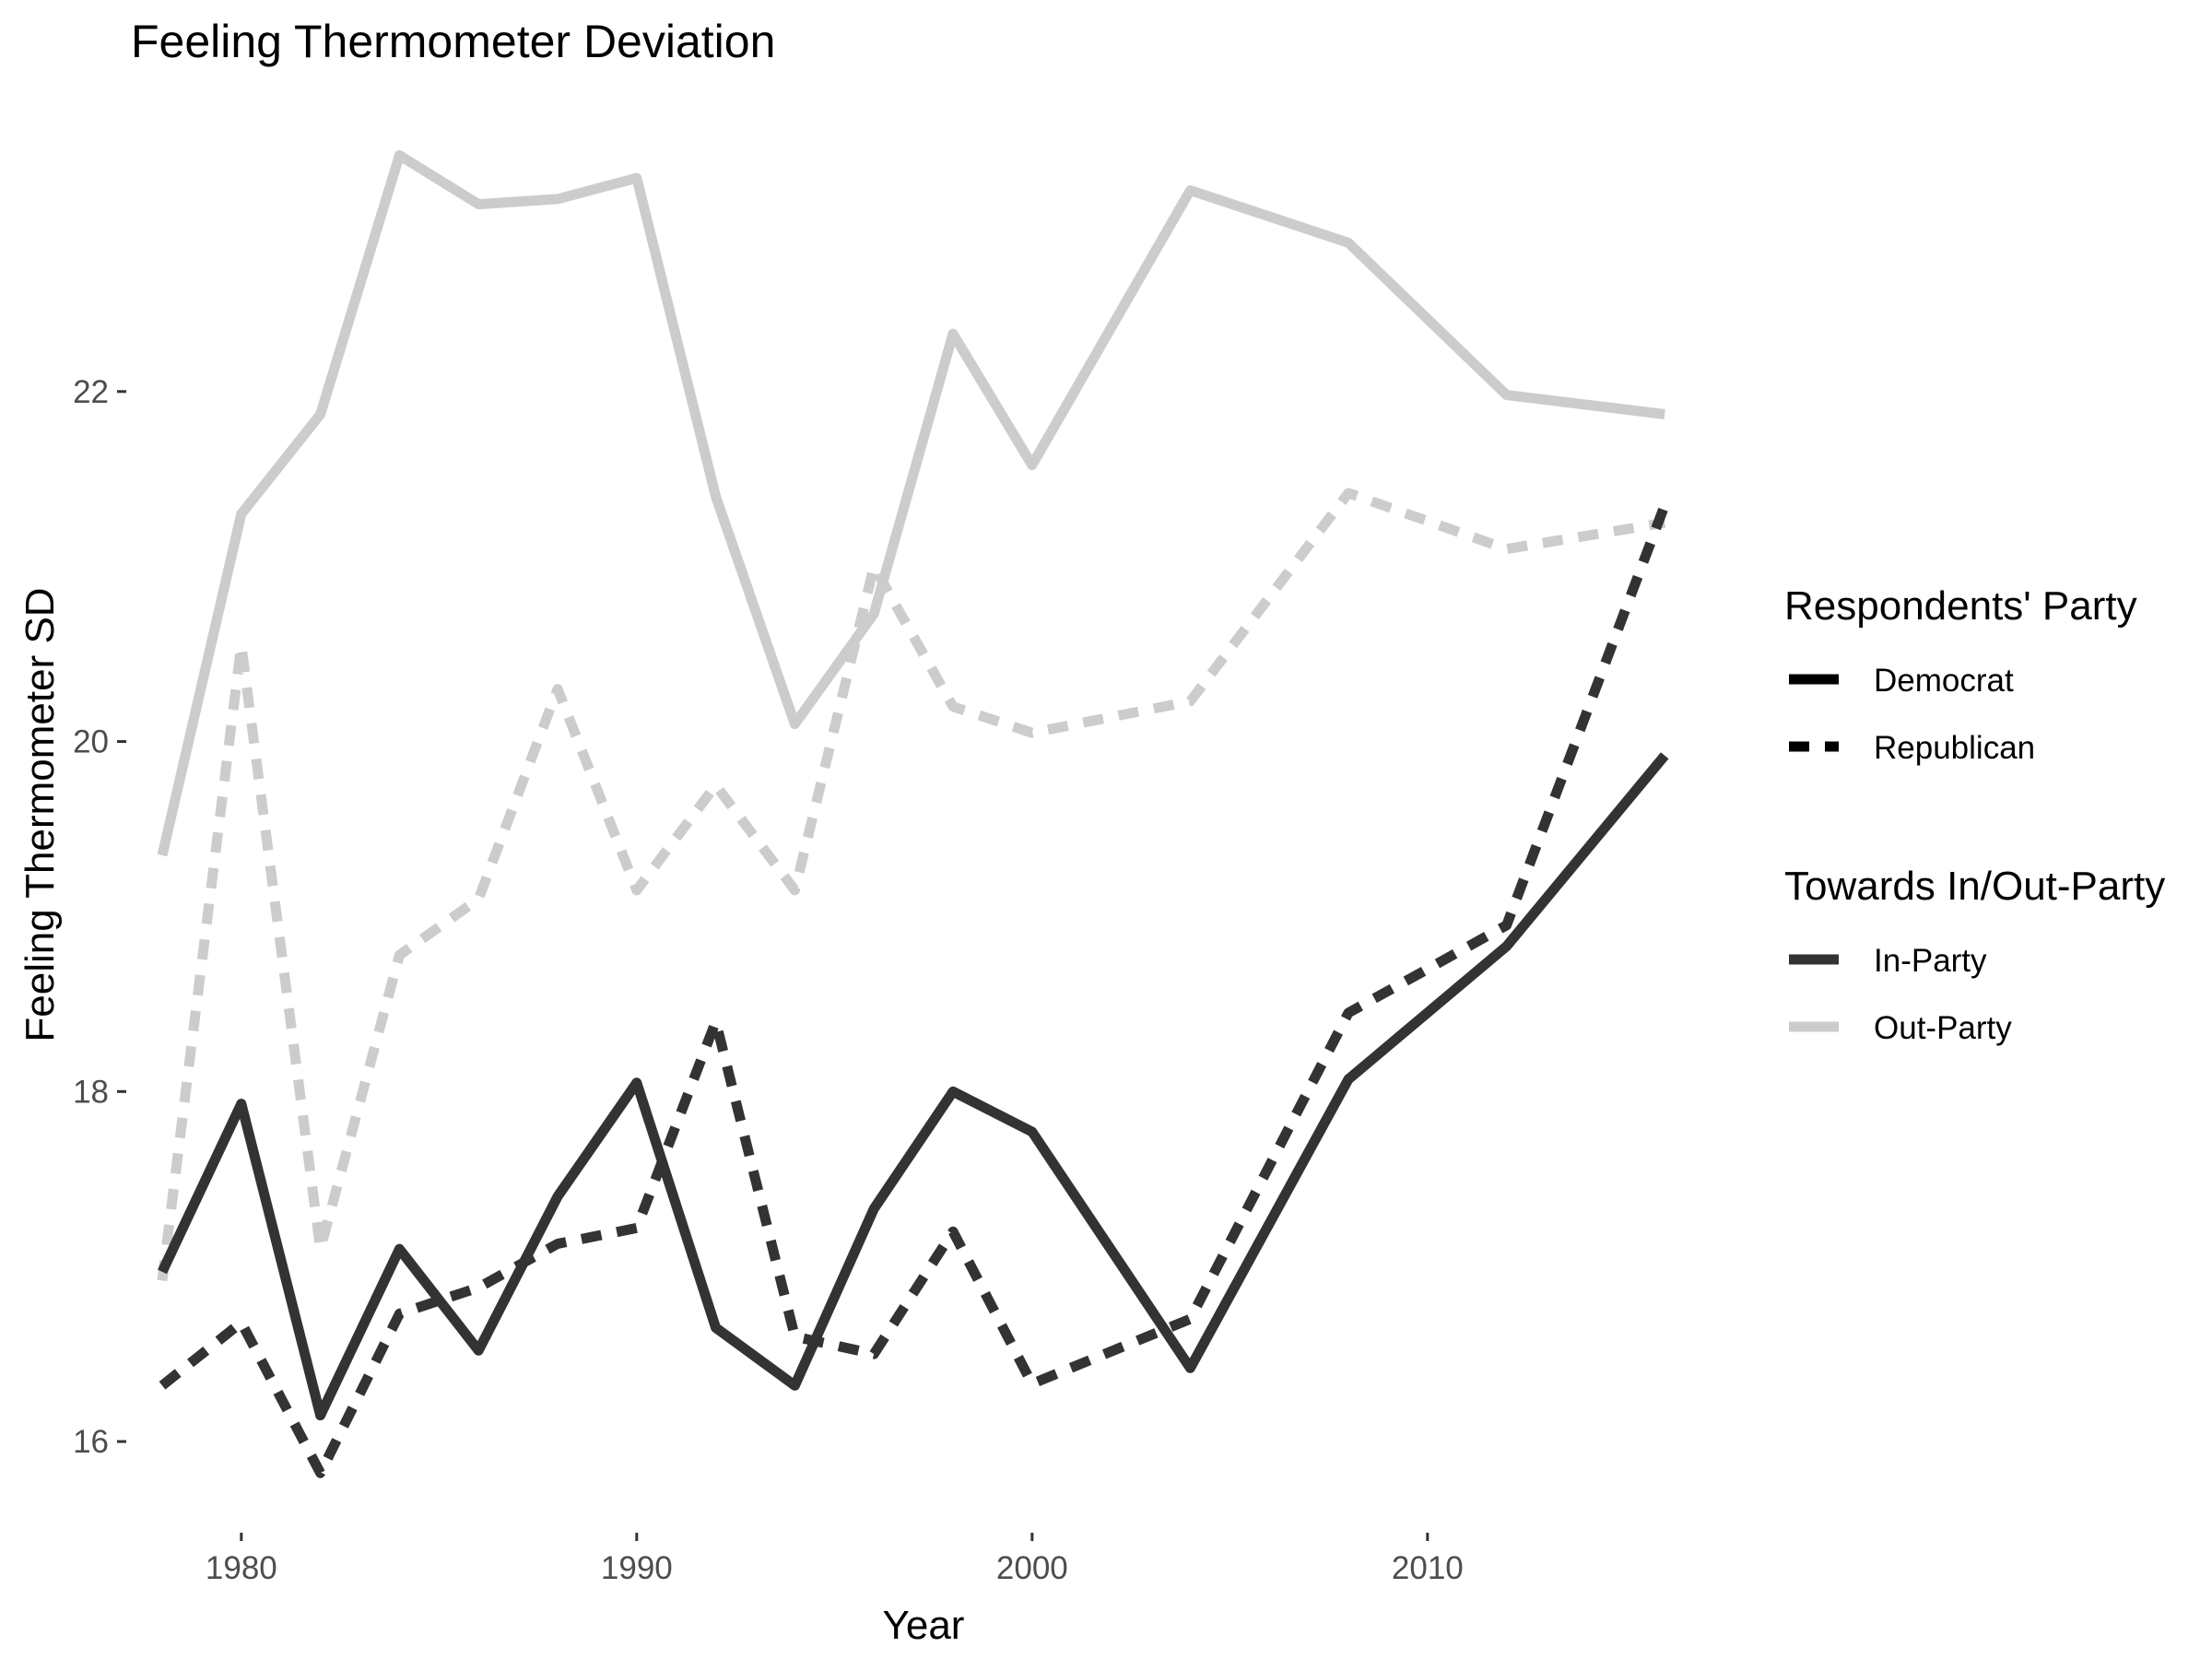 The height and width of the screenshot is (1659, 2212). What do you see at coordinates (91, 1442) in the screenshot?
I see `y-tick-label: 16` at bounding box center [91, 1442].